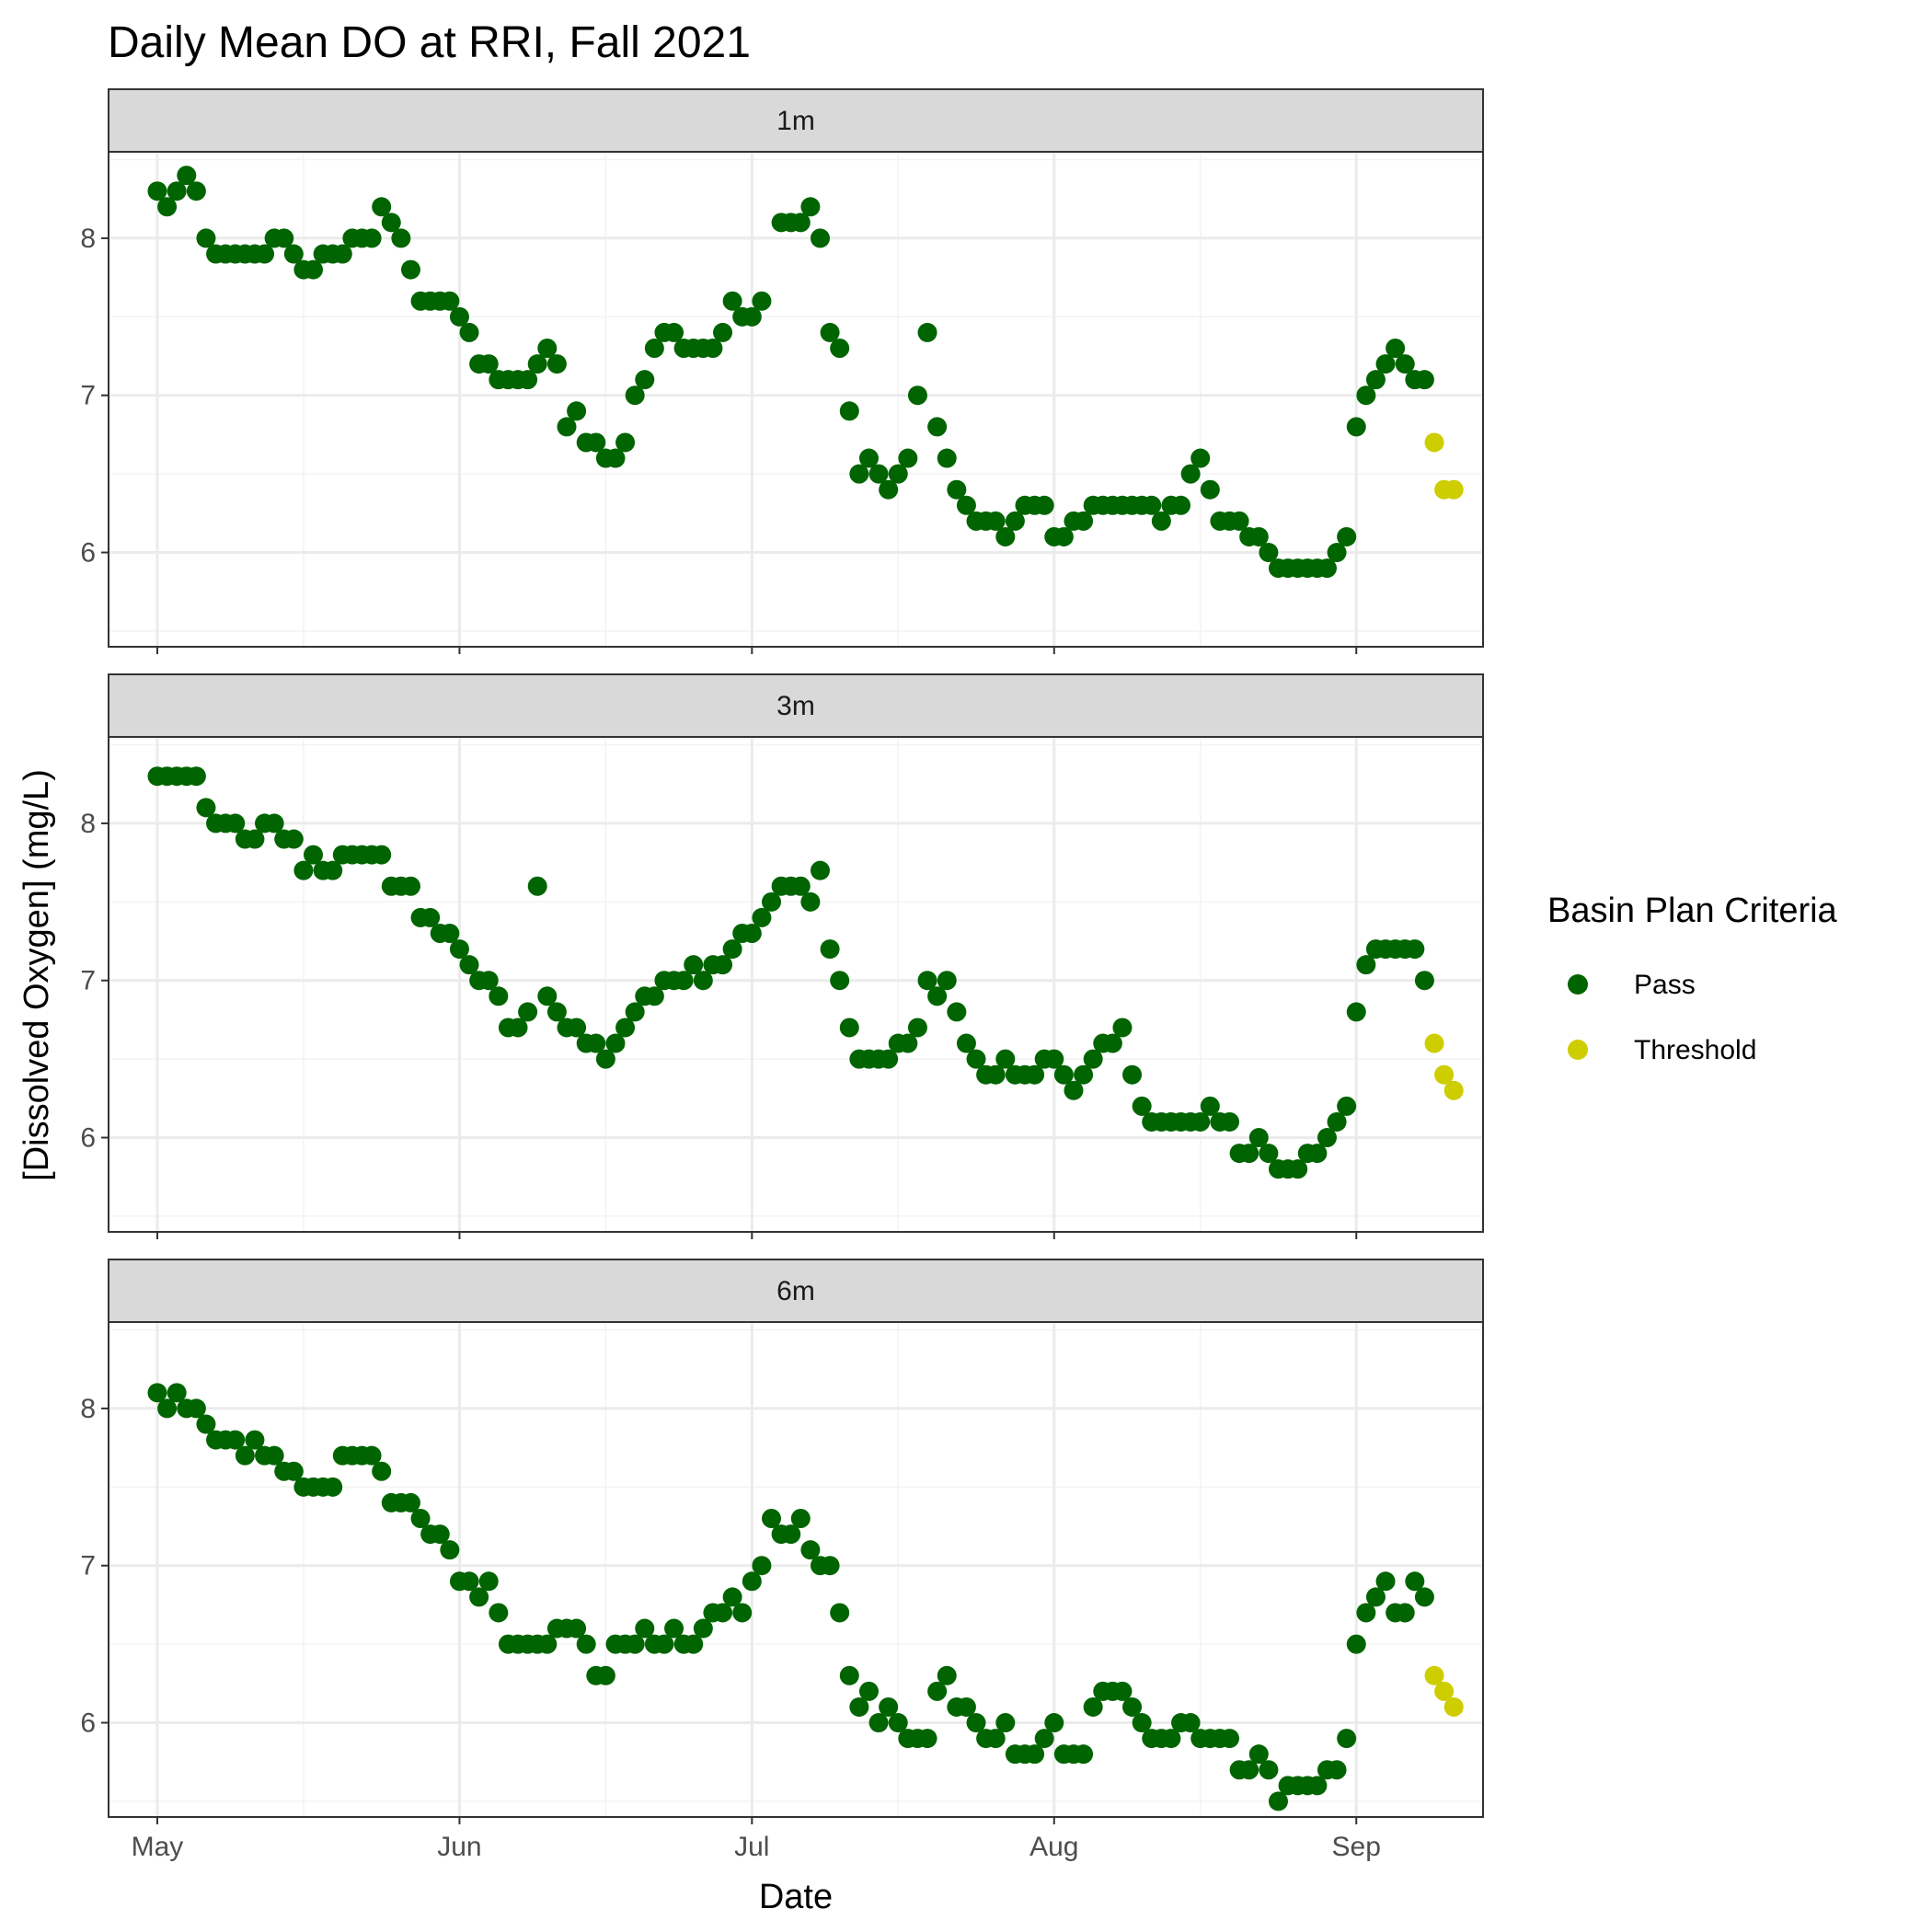 The image size is (1932, 1932). Describe the element at coordinates (1578, 984) in the screenshot. I see `legend-key-pass` at that location.